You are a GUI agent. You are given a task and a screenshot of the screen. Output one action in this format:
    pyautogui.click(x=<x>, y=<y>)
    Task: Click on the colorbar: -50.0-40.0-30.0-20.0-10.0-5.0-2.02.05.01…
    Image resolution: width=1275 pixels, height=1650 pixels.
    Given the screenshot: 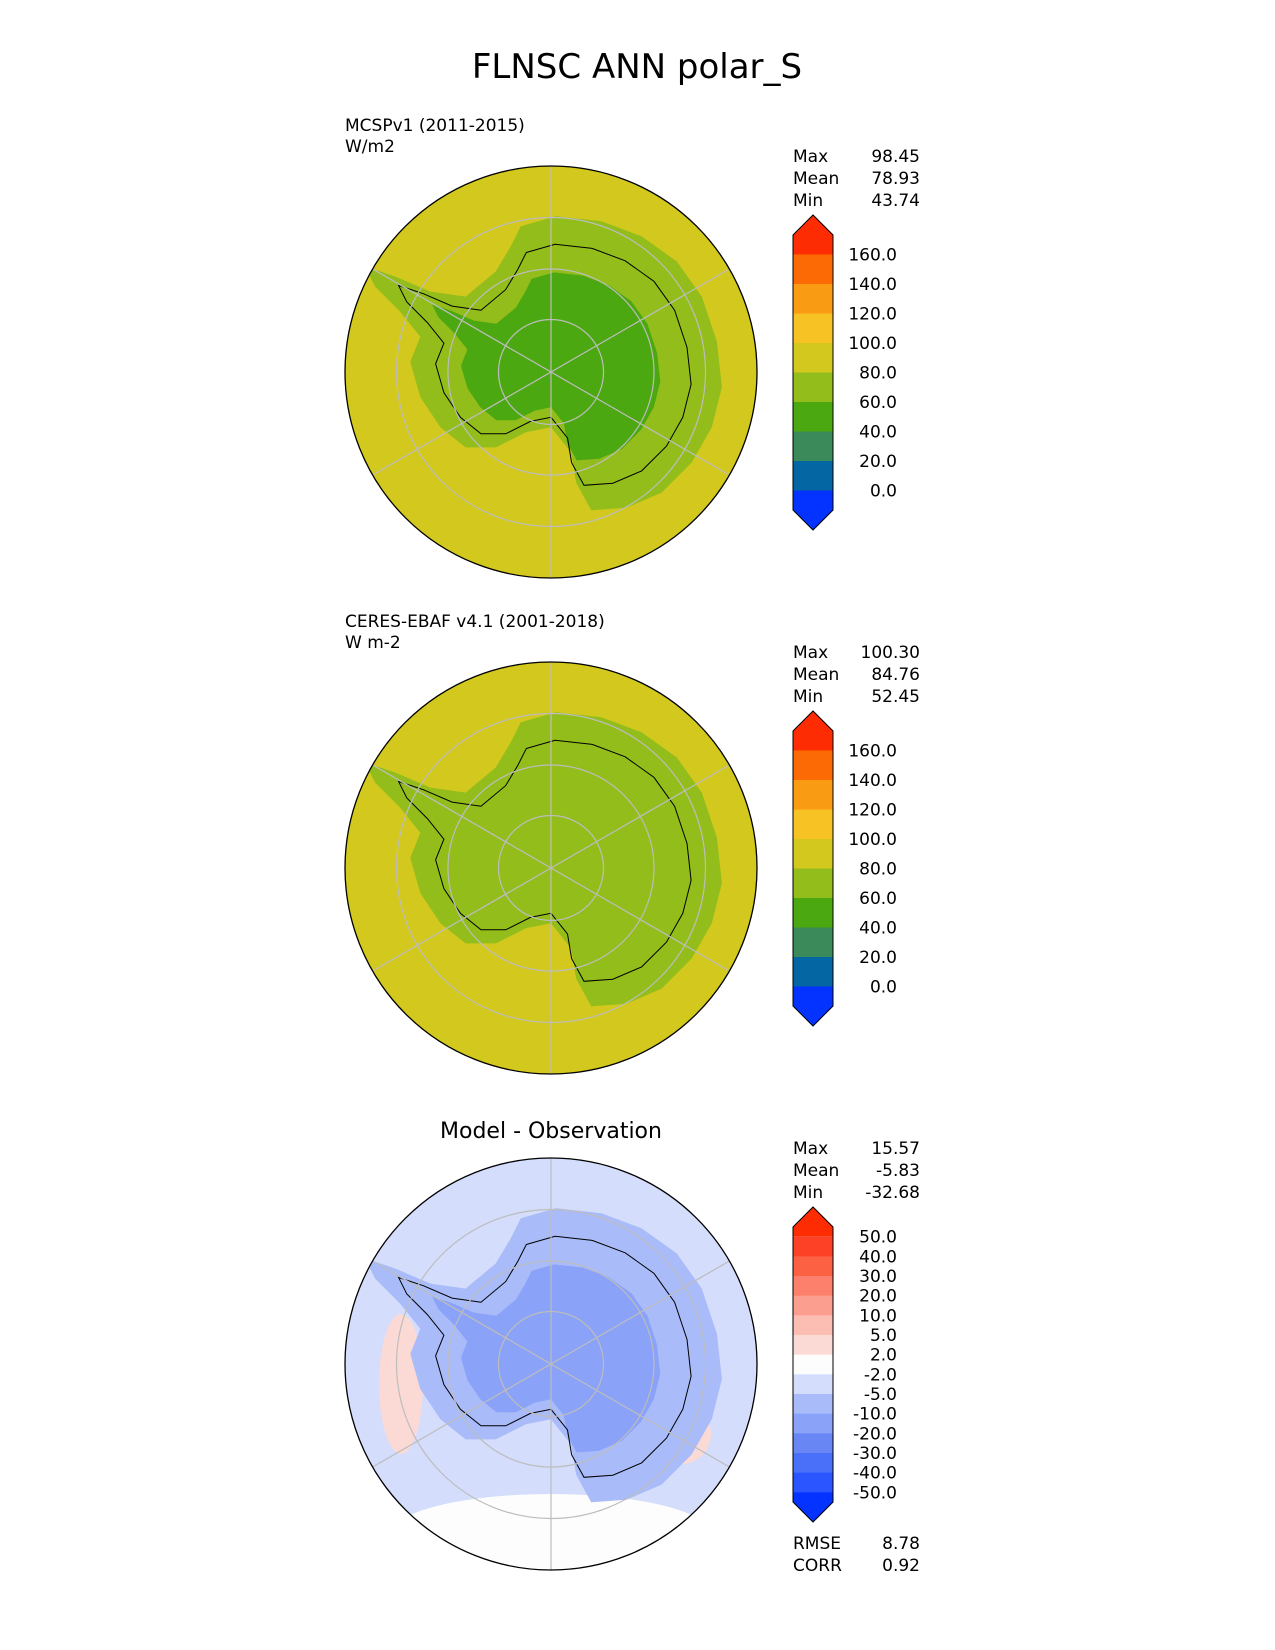 What is the action you would take?
    pyautogui.click(x=844, y=1364)
    